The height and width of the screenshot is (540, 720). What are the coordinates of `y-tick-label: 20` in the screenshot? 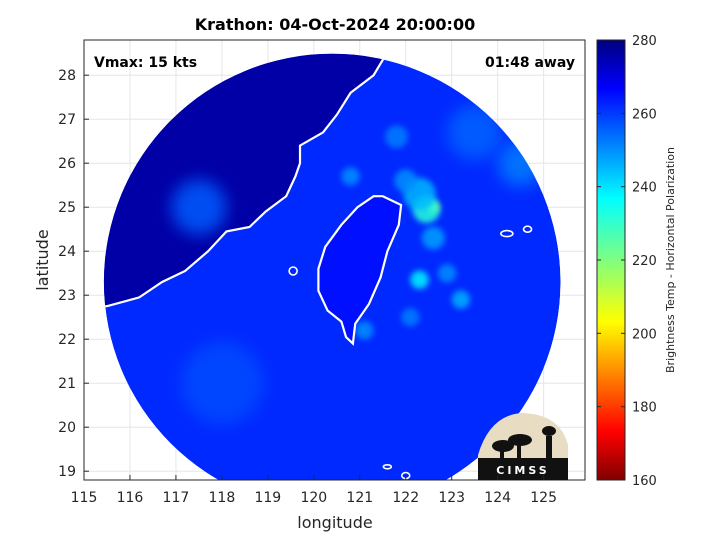 It's located at (67, 428).